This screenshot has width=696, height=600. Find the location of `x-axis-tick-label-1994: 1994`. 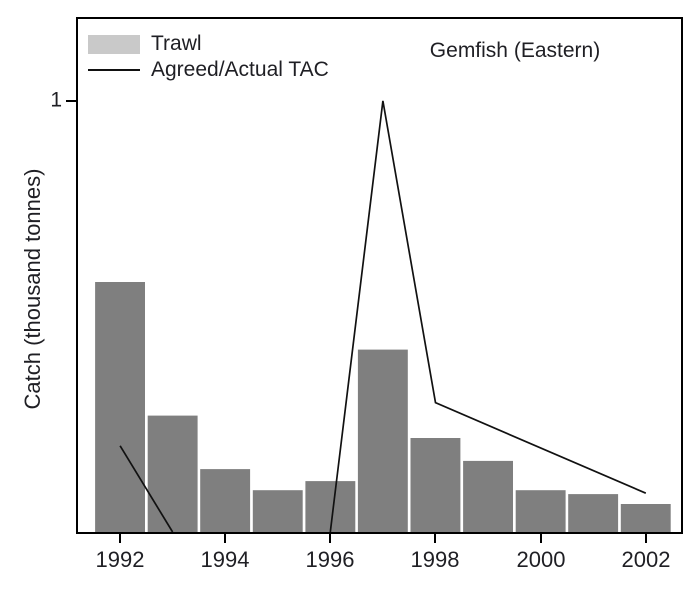

x-axis-tick-label-1994: 1994 is located at coordinates (225, 559).